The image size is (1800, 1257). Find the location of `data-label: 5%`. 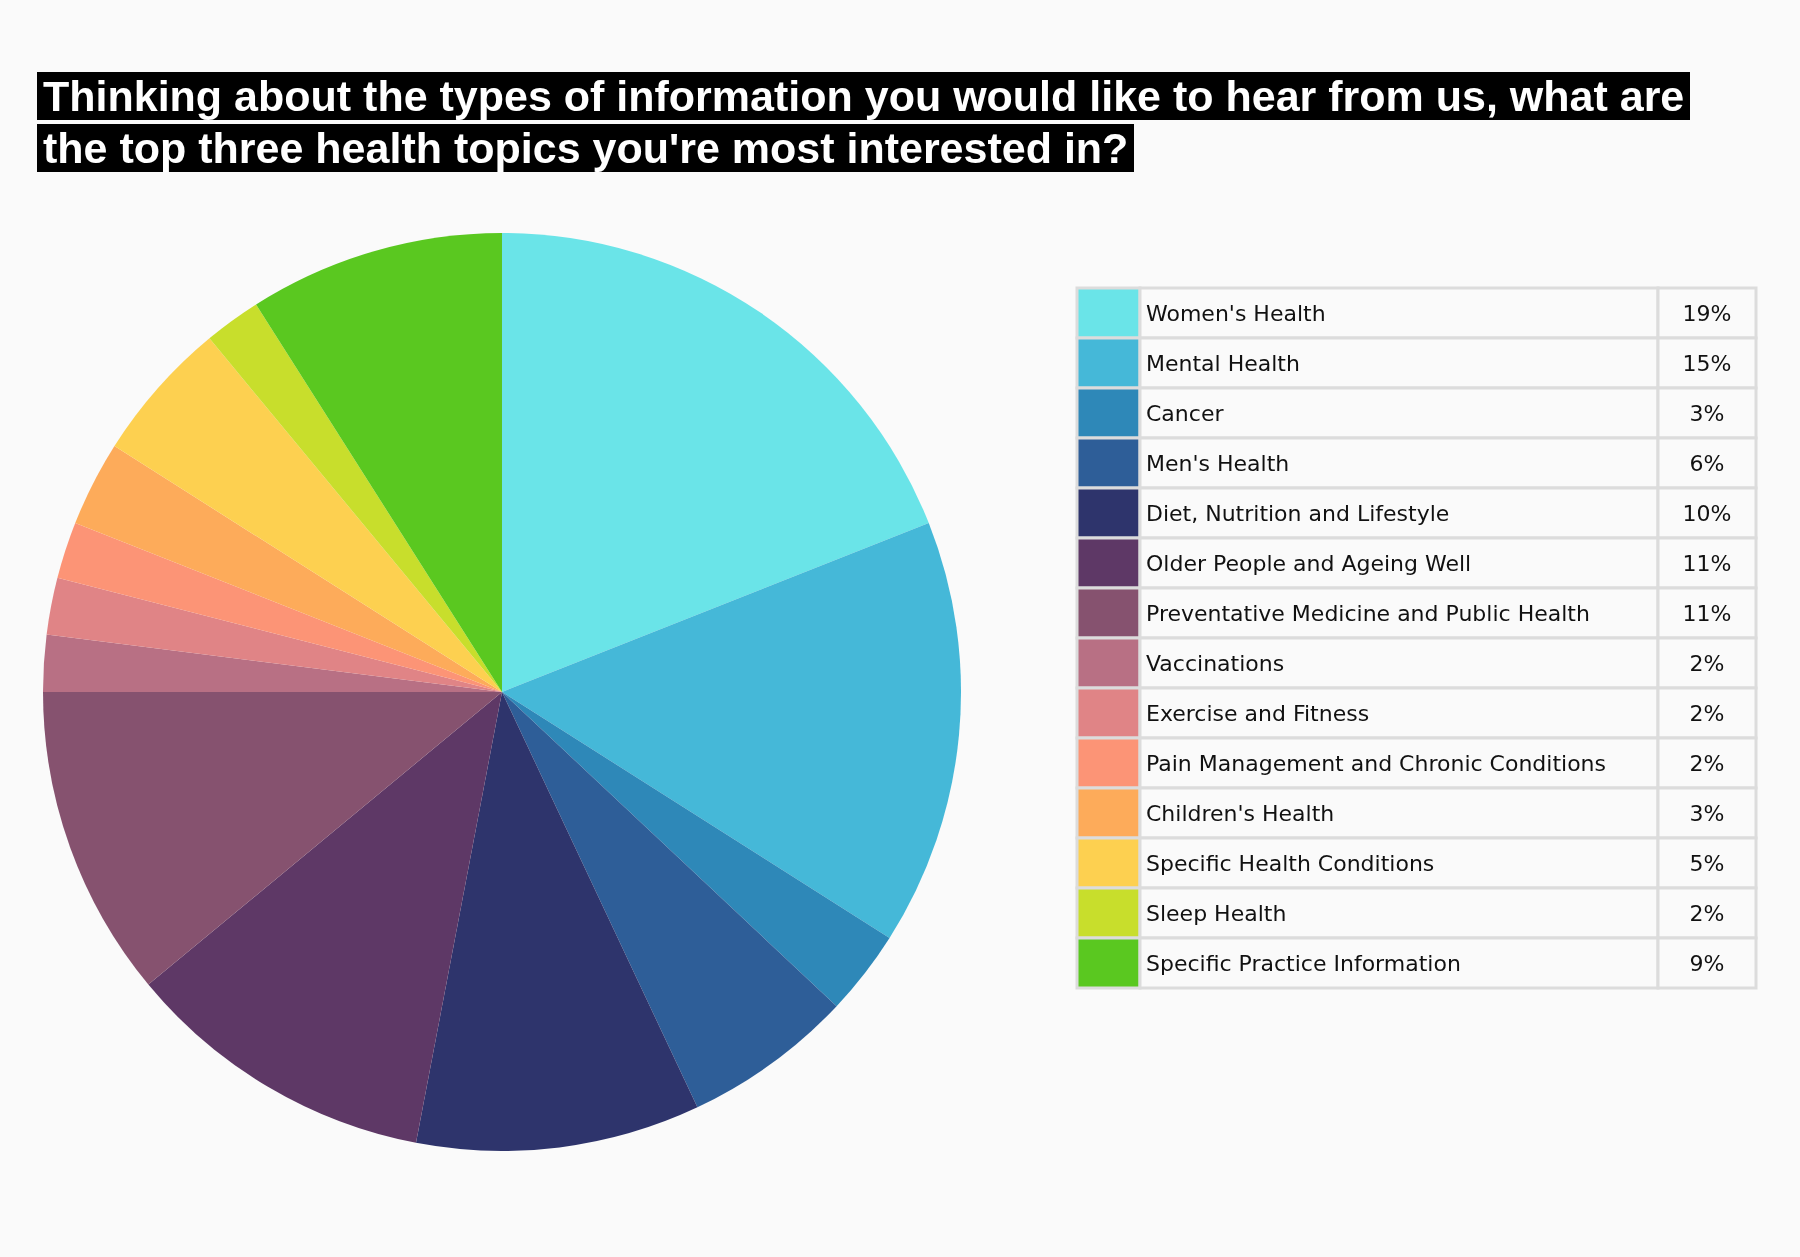

data-label: 5% is located at coordinates (1707, 863).